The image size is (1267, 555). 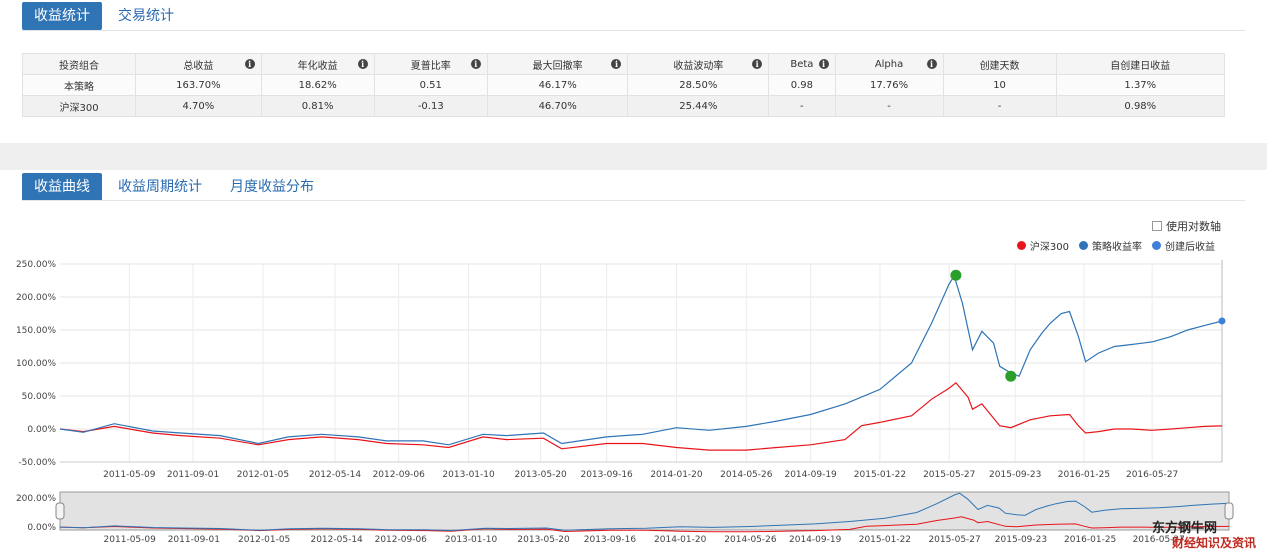 I want to click on navigator-x-label: 2011-09-01, so click(x=194, y=540).